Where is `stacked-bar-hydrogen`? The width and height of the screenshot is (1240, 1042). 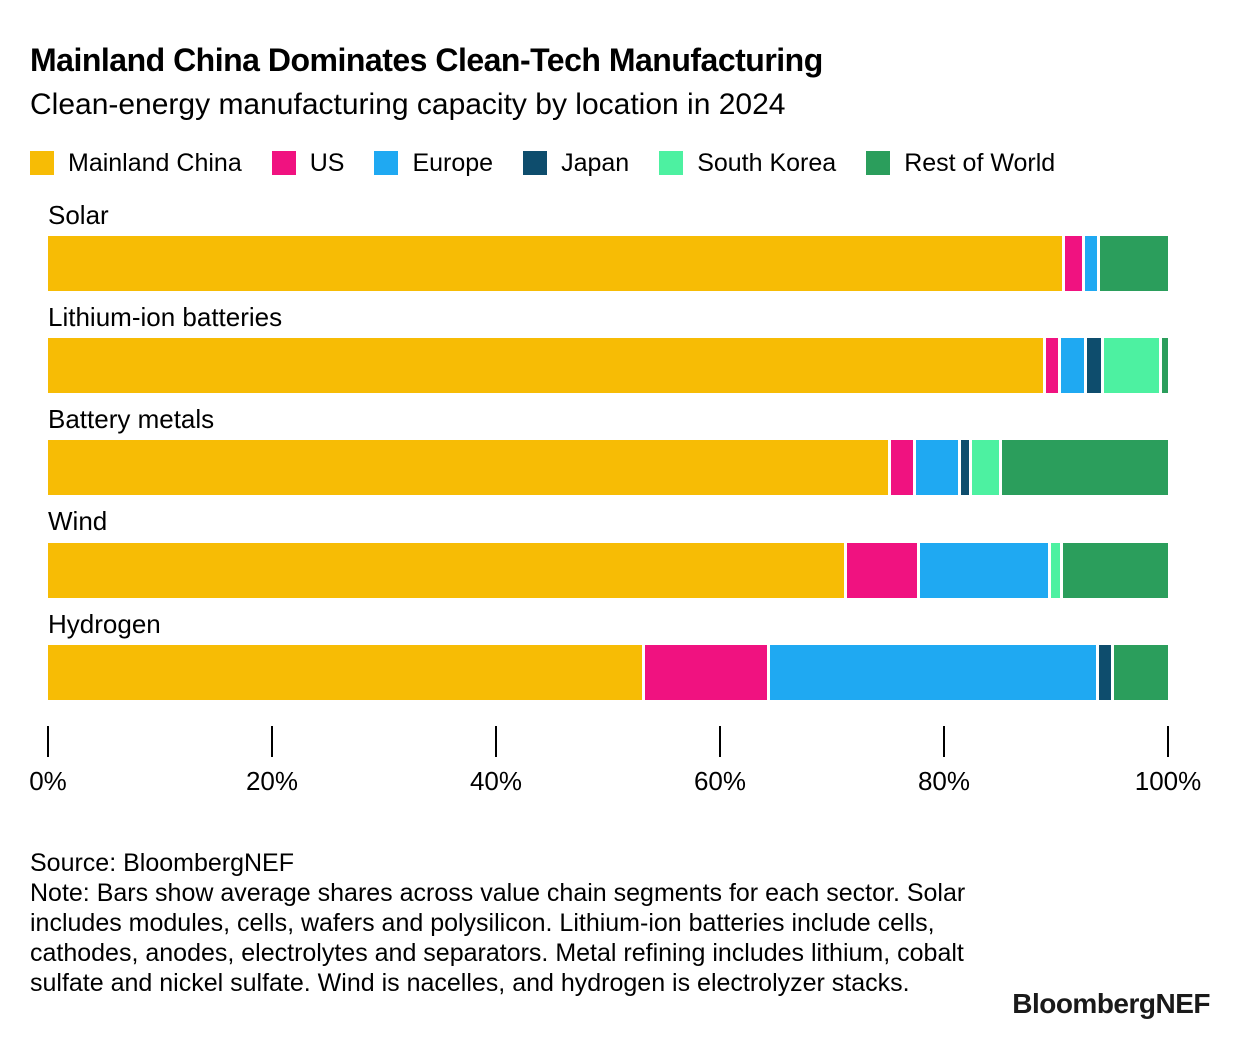
stacked-bar-hydrogen is located at coordinates (608, 672).